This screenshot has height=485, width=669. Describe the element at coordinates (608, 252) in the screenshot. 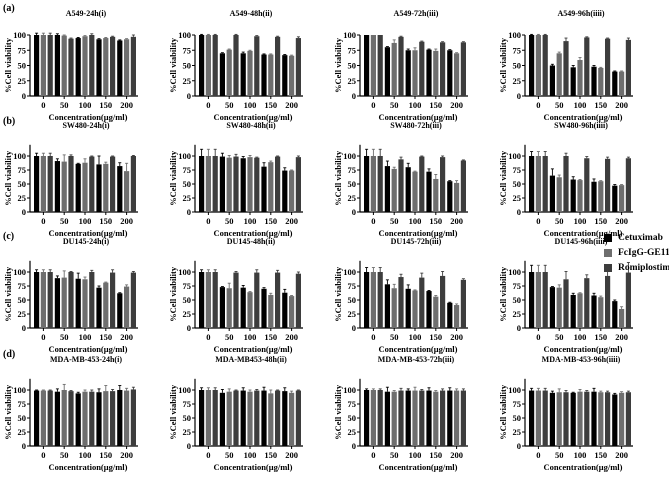

I see `legend-swatch-fcigg-ge11` at that location.